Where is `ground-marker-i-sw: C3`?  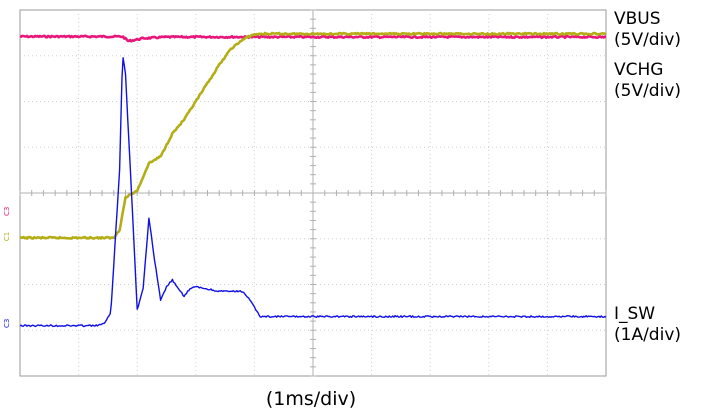
ground-marker-i-sw: C3 is located at coordinates (7, 323).